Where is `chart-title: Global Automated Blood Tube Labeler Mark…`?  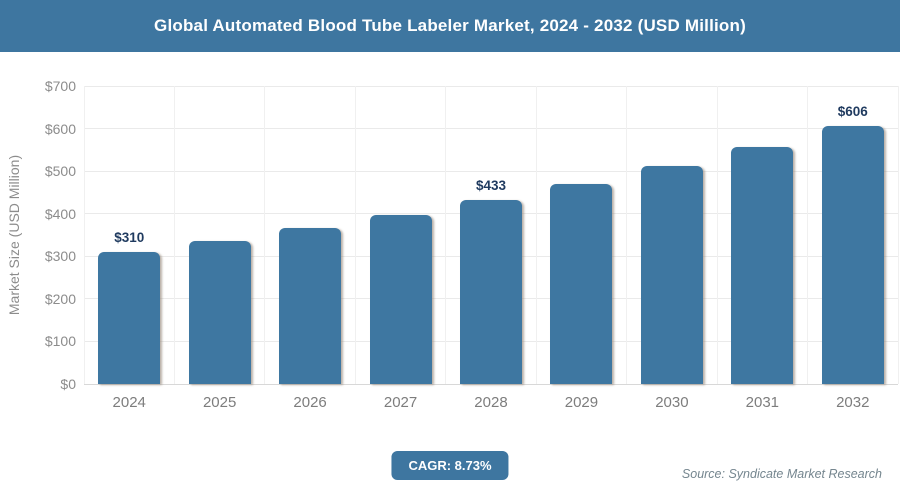
chart-title: Global Automated Blood Tube Labeler Mark… is located at coordinates (450, 25).